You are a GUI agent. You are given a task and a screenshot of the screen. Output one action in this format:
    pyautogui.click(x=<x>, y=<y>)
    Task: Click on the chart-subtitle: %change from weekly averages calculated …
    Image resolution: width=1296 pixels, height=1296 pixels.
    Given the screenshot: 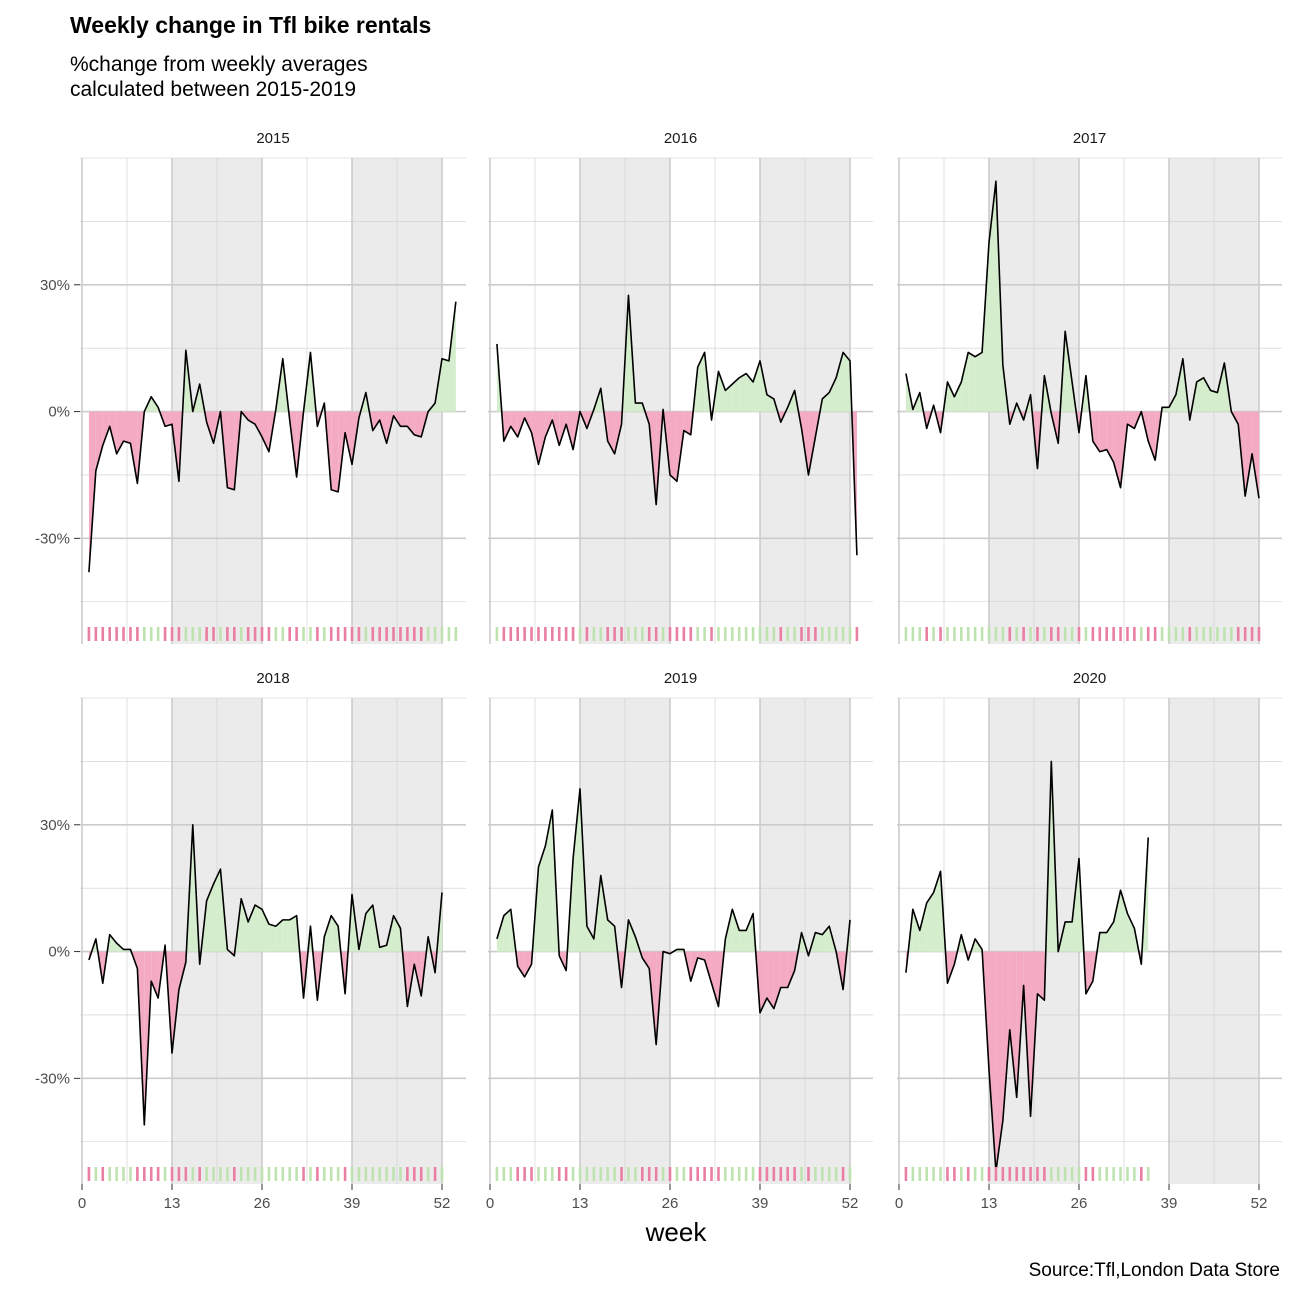 What is the action you would take?
    pyautogui.click(x=219, y=77)
    